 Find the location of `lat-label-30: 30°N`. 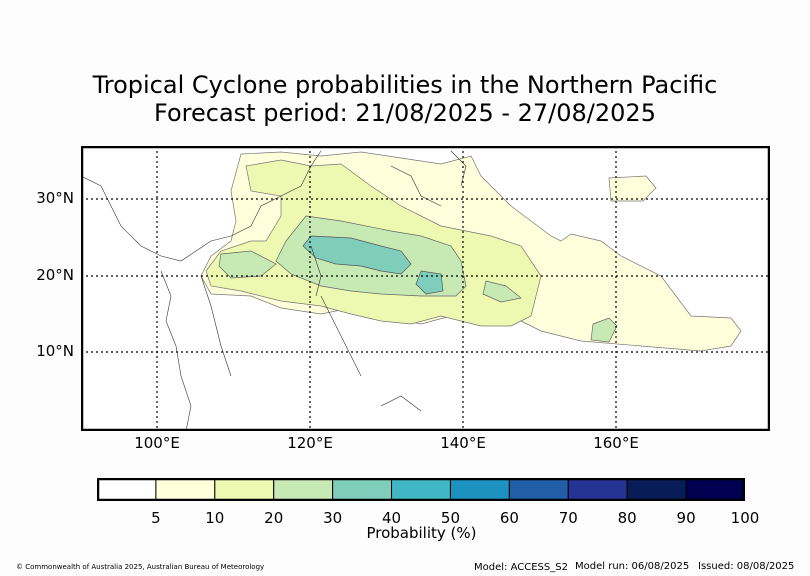

lat-label-30: 30°N is located at coordinates (55, 198).